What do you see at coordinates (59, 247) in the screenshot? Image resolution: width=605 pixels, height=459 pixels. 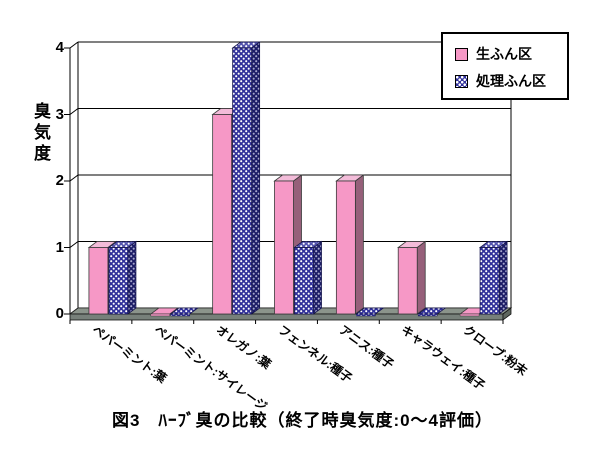 I see `y-tick-label: 1` at bounding box center [59, 247].